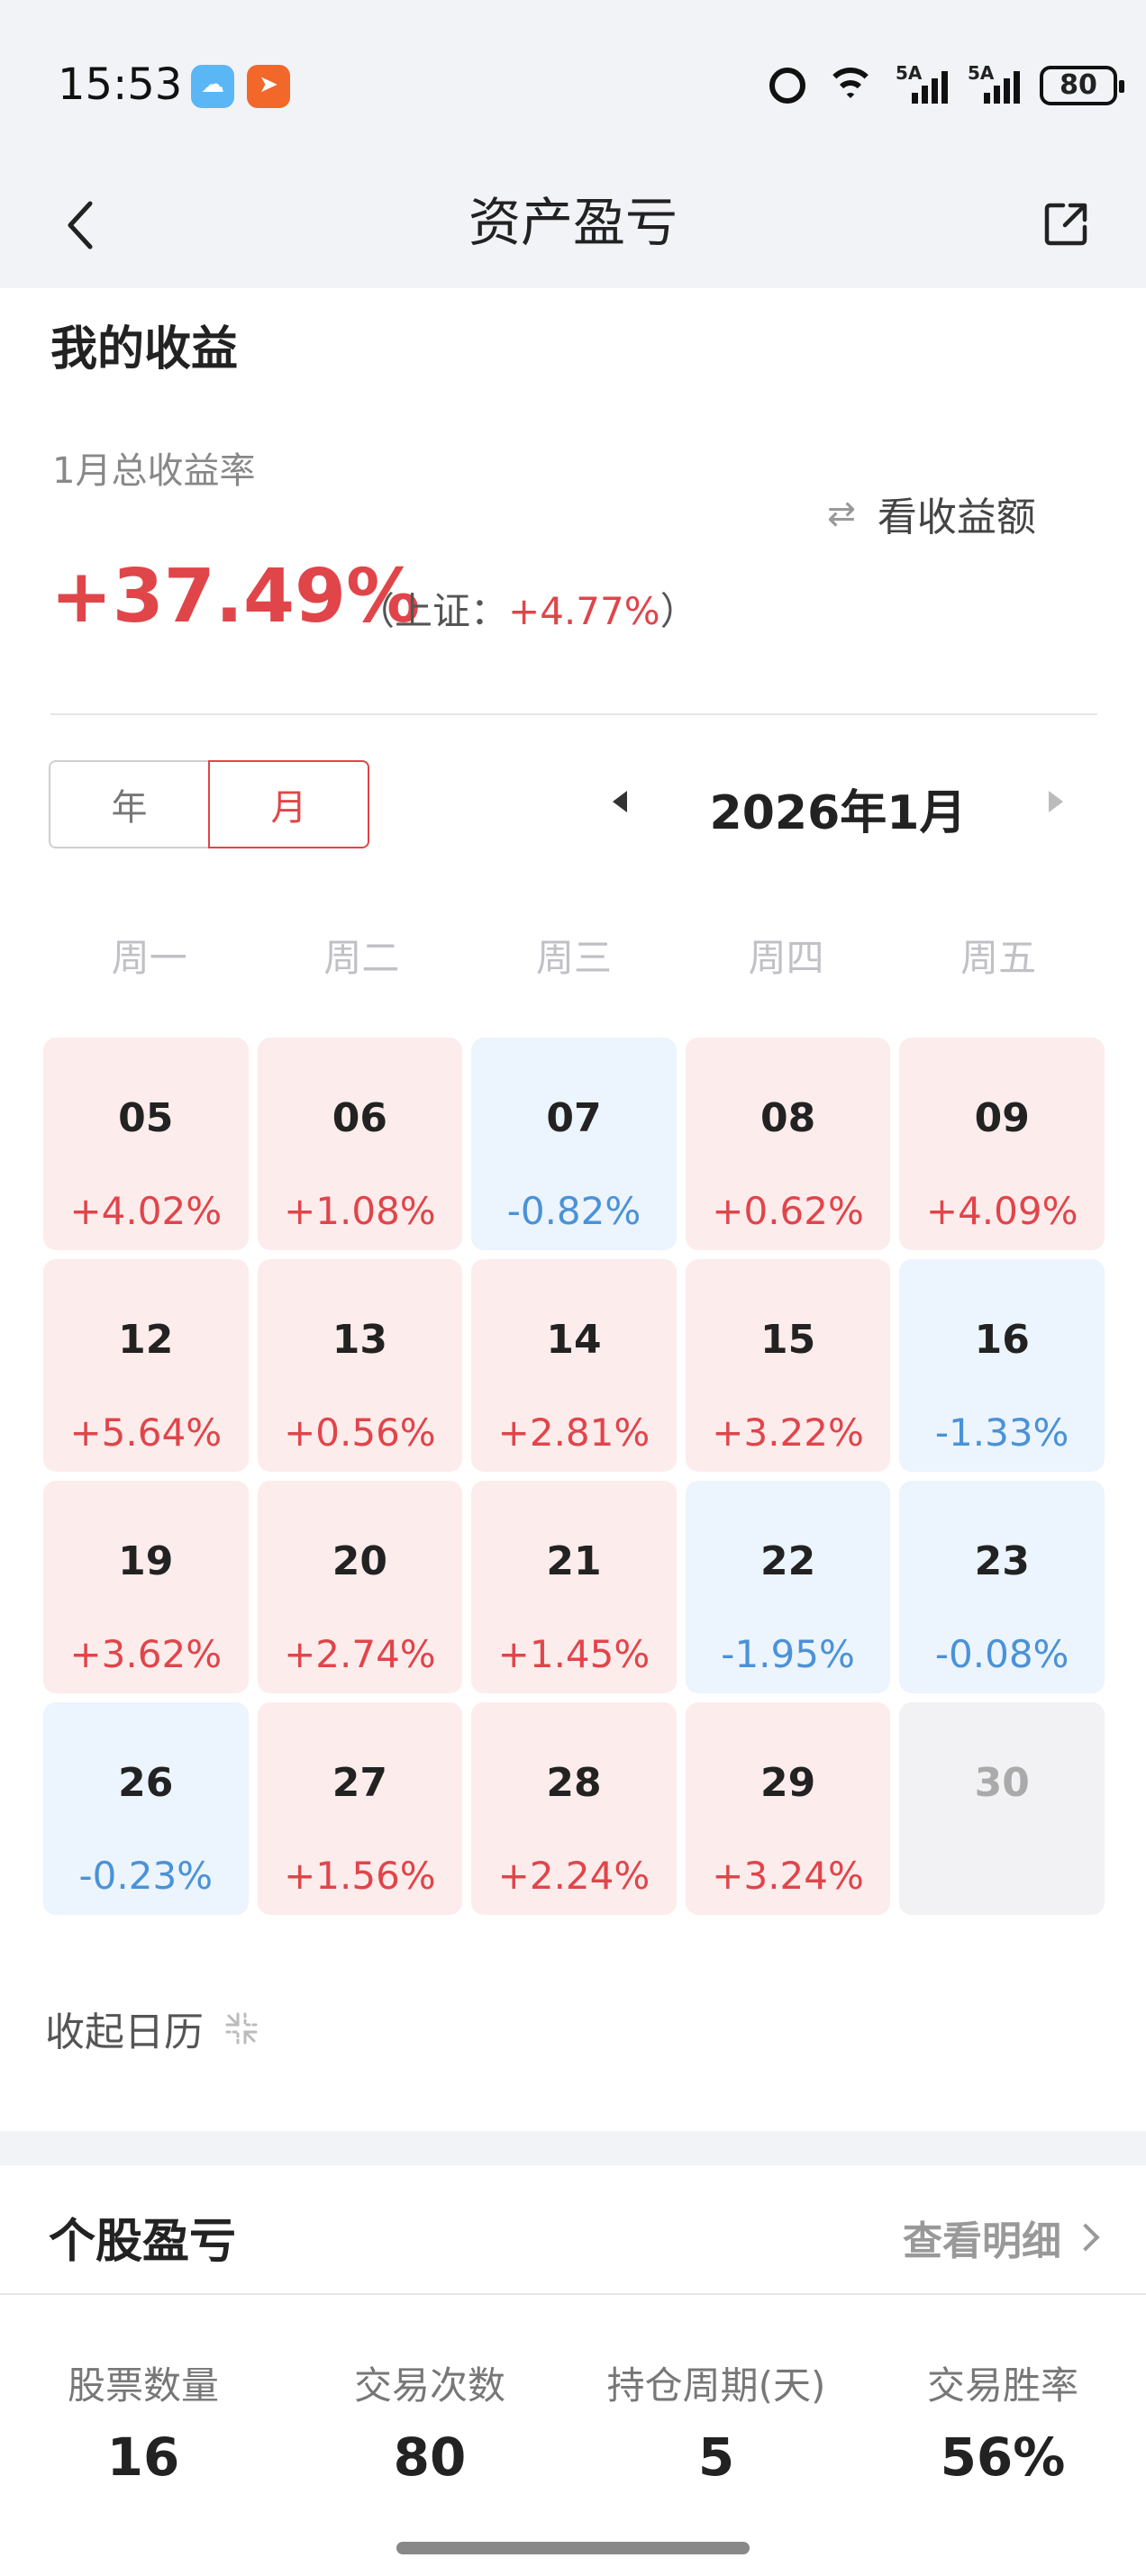 The image size is (1146, 2576). Describe the element at coordinates (574, 1365) in the screenshot. I see `calendar-day-cell: 14 +2.81%` at that location.